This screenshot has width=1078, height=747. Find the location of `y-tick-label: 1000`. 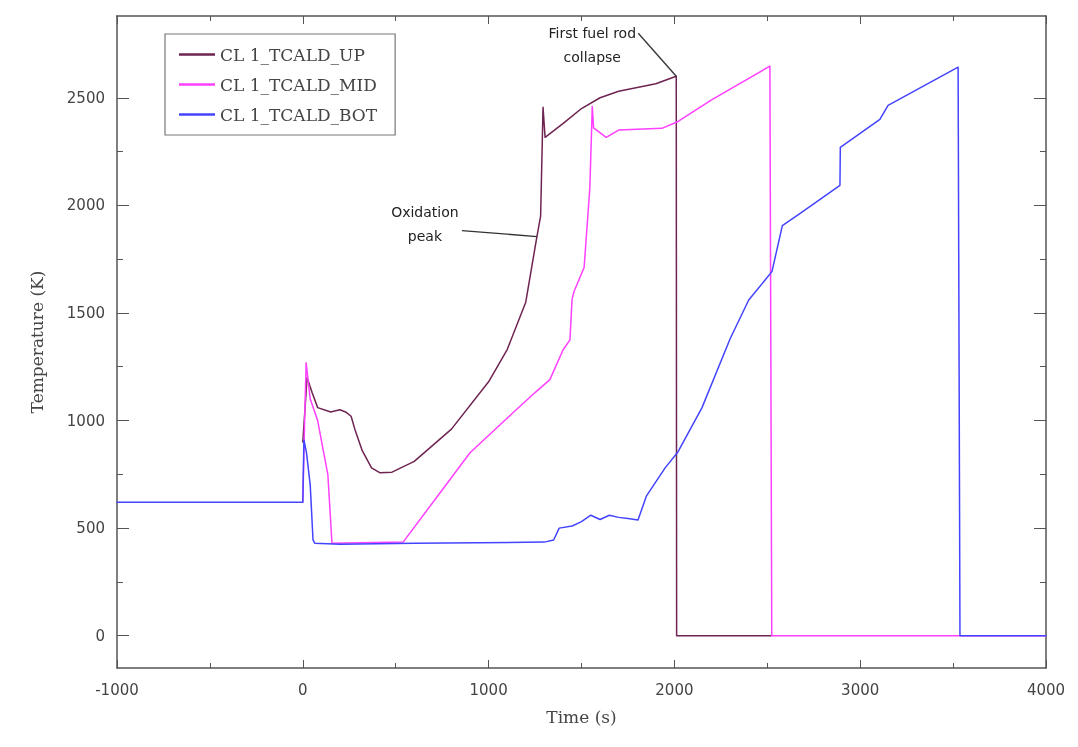

y-tick-label: 1000 is located at coordinates (85, 420).